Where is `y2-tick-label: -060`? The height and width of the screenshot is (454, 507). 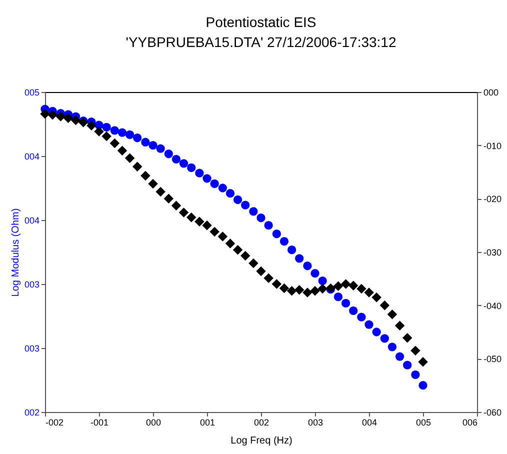
y2-tick-label: -060 is located at coordinates (493, 413).